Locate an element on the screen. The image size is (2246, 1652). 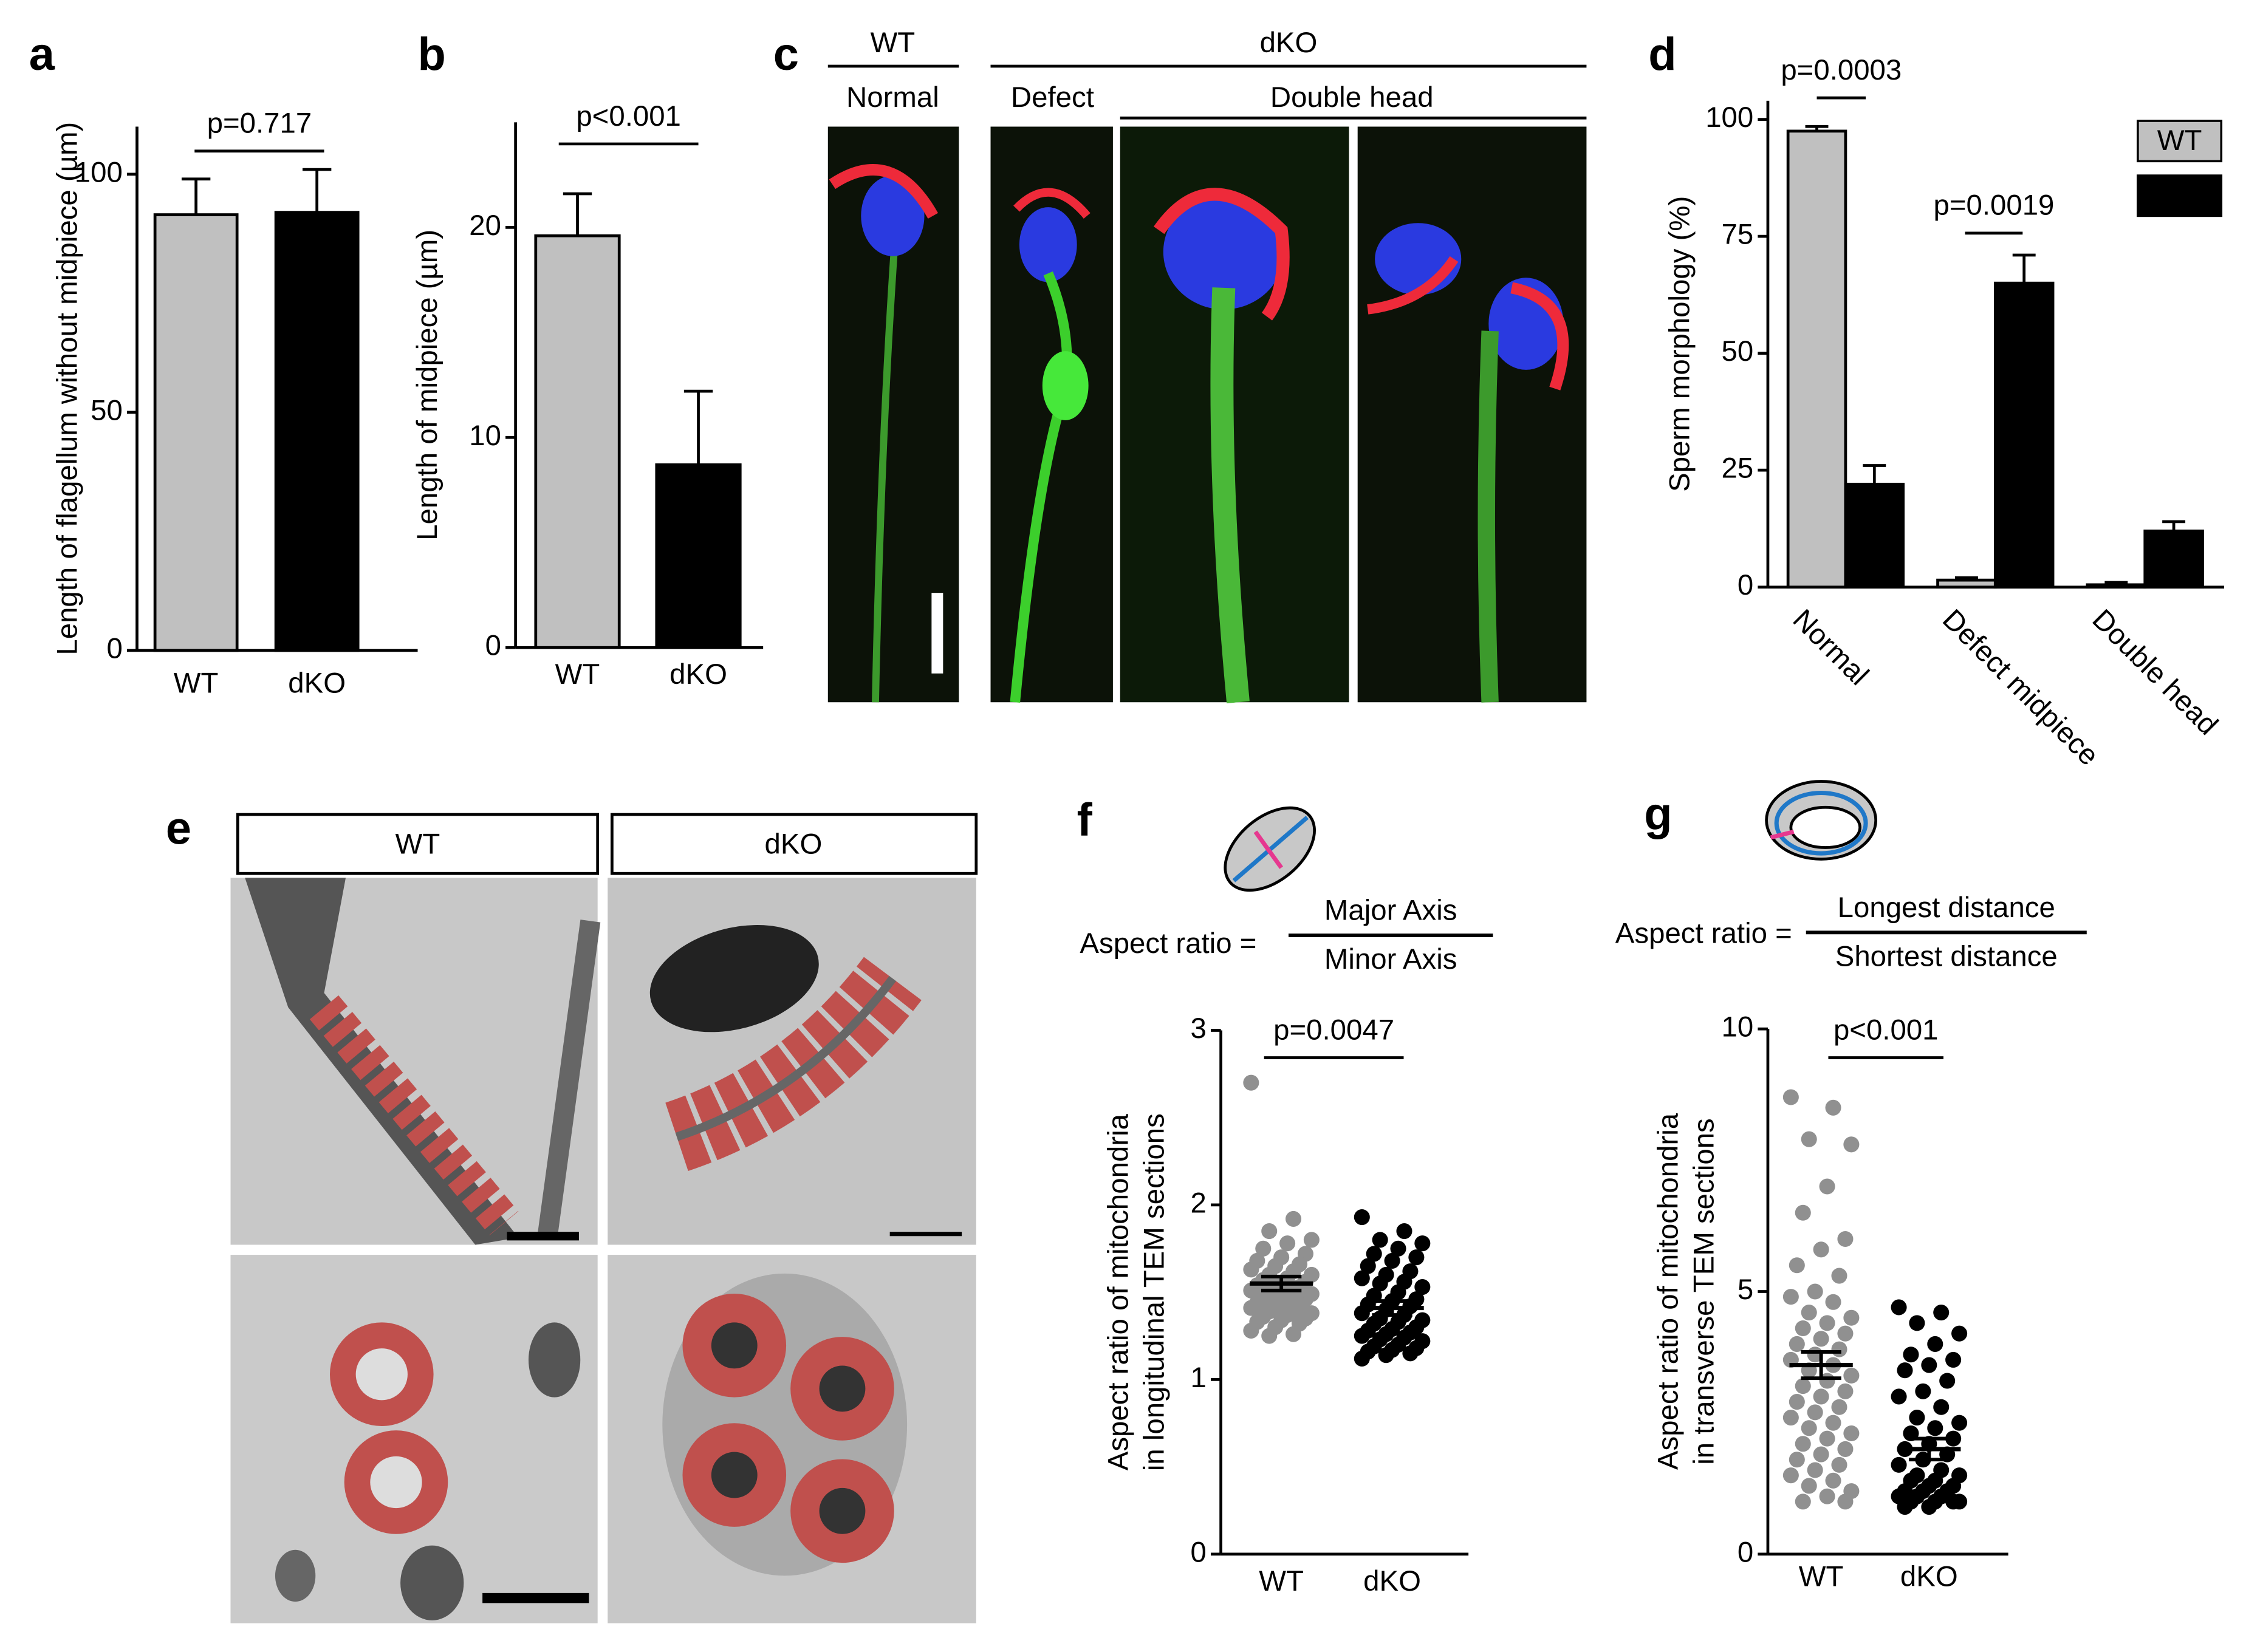
panel-label: c is located at coordinates (786, 54).